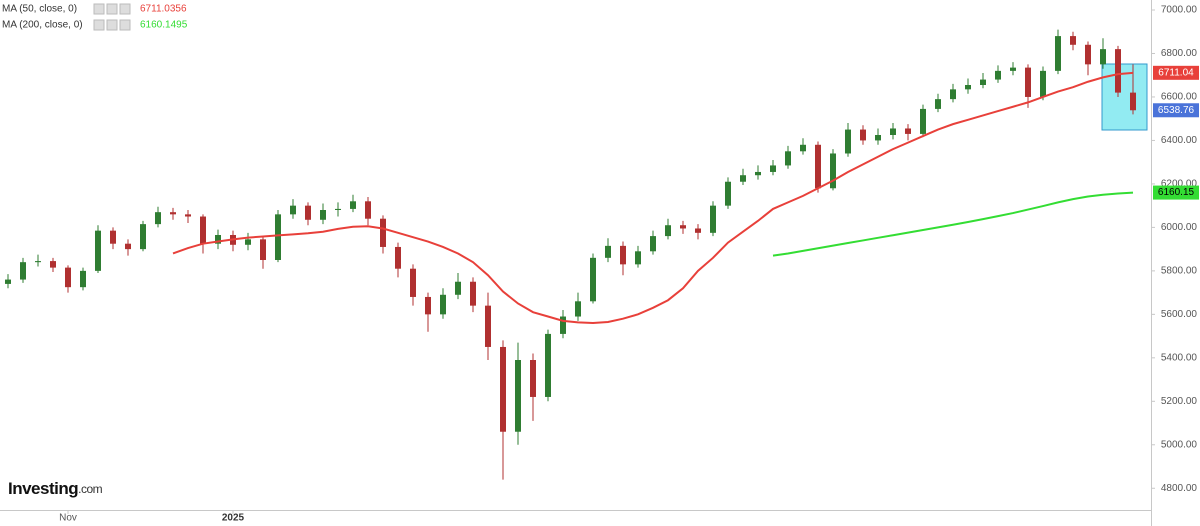 The image size is (1200, 526). I want to click on ma-price-tag: 6160.15, so click(1176, 192).